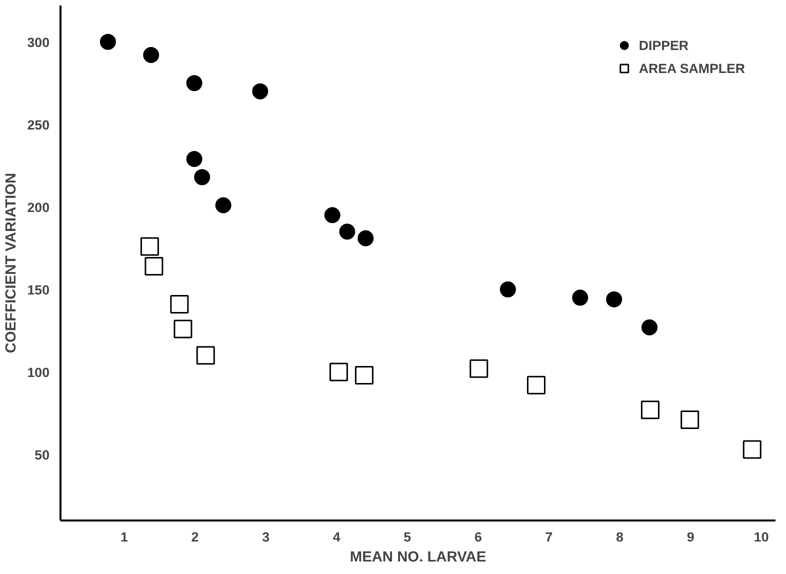  I want to click on x-tick-label: 7, so click(549, 537).